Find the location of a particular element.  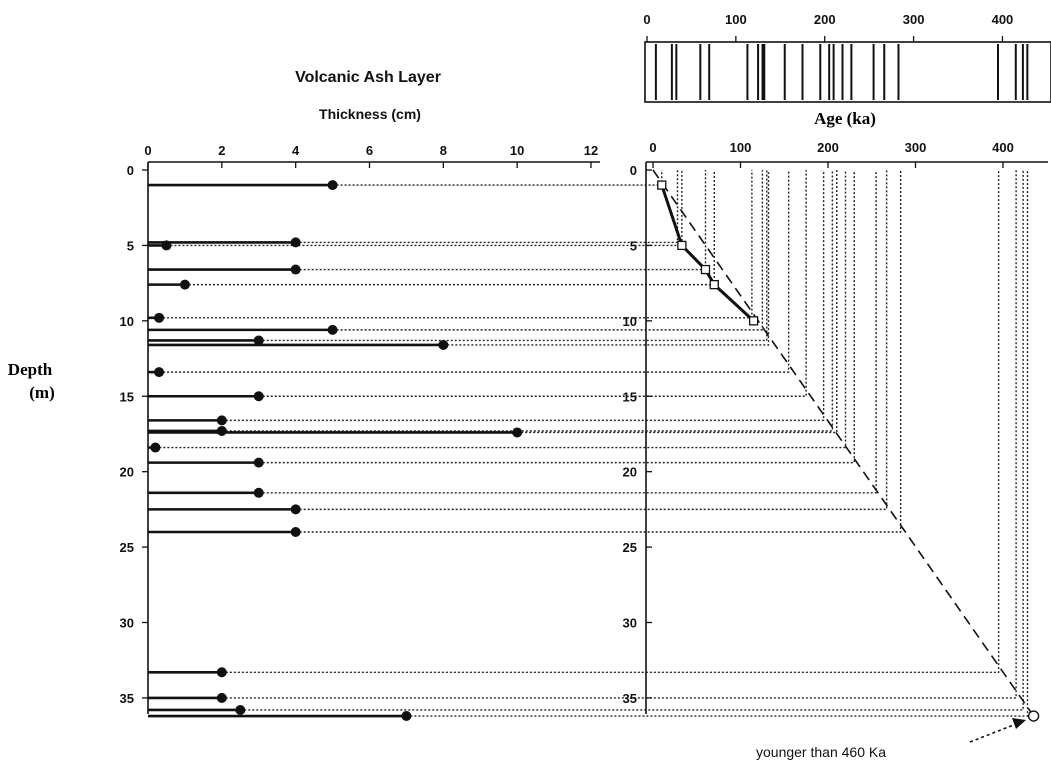

age-limit-note-arrowhead is located at coordinates (1019, 723).